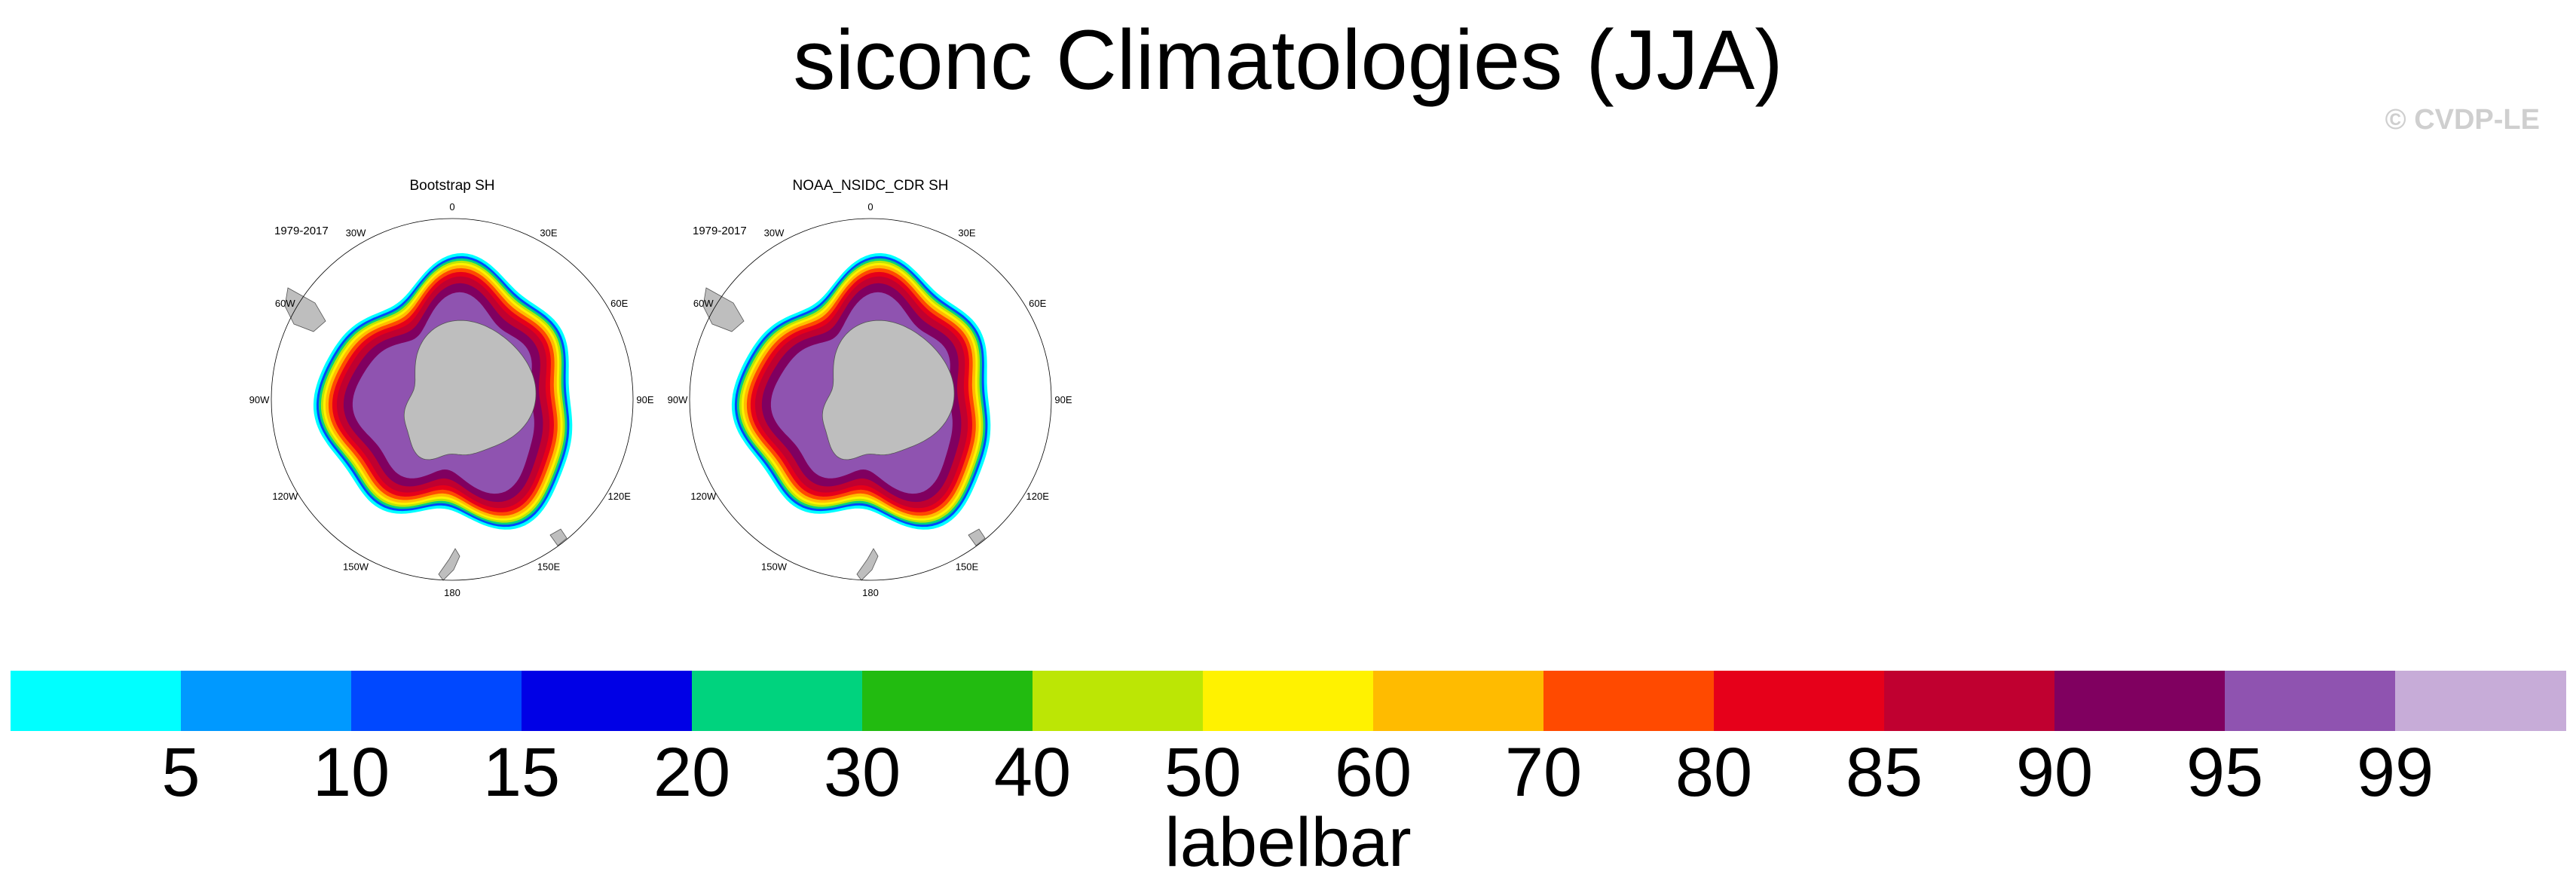 This screenshot has height=890, width=2576. Describe the element at coordinates (2395, 772) in the screenshot. I see `labelbar-tick-label: 99` at that location.